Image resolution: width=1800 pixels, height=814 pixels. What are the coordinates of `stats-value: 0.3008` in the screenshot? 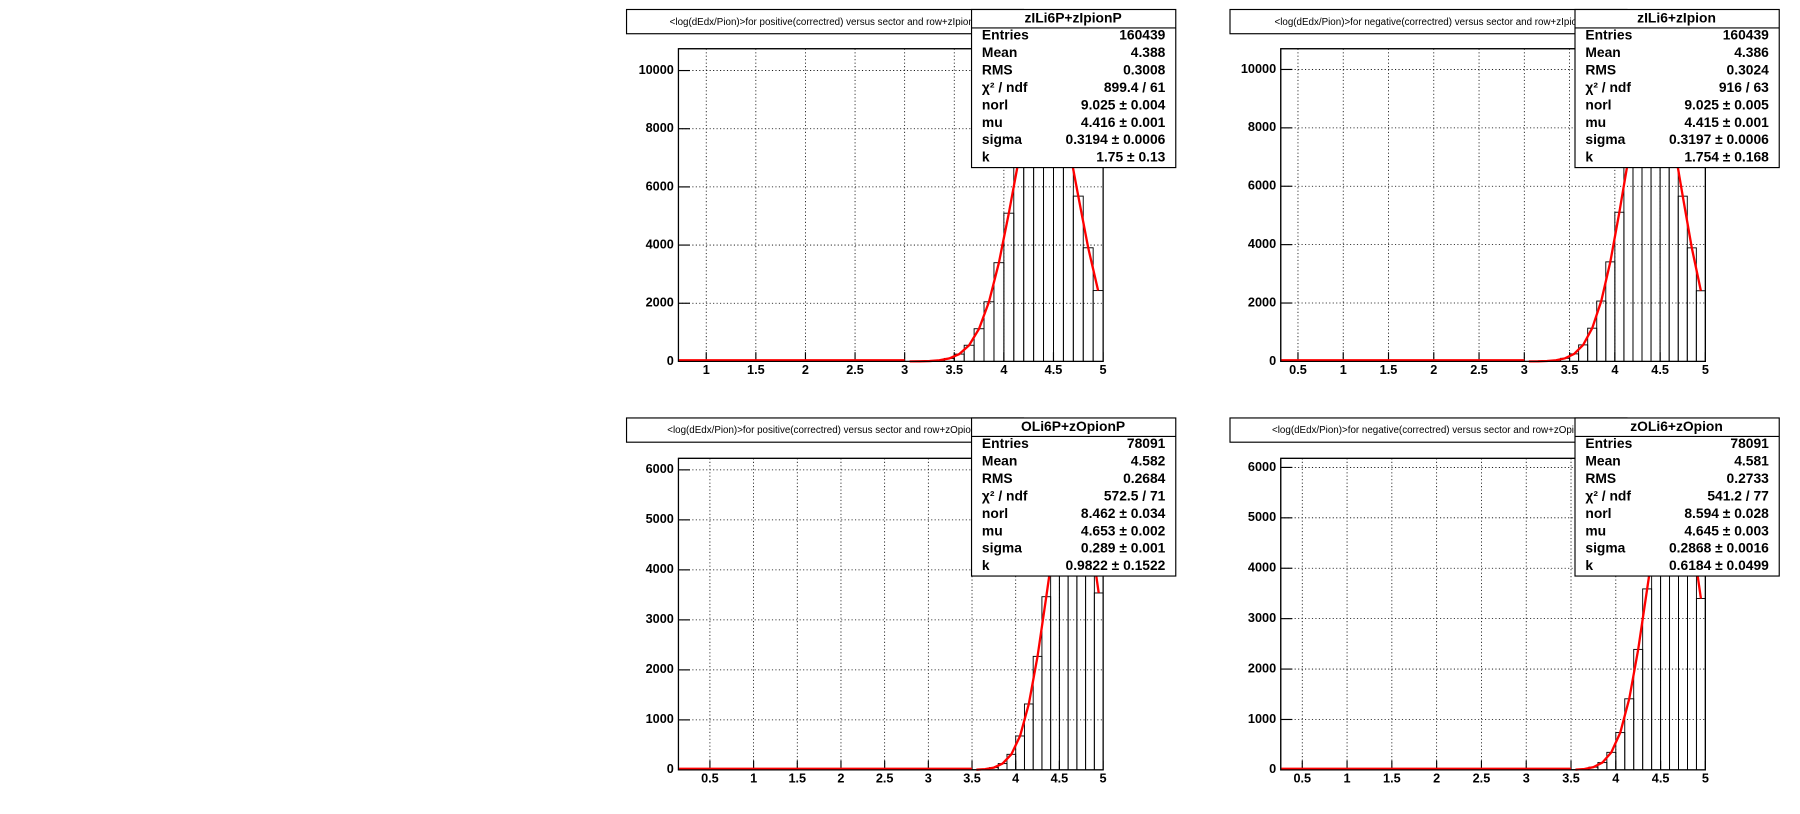 It's located at (1144, 70).